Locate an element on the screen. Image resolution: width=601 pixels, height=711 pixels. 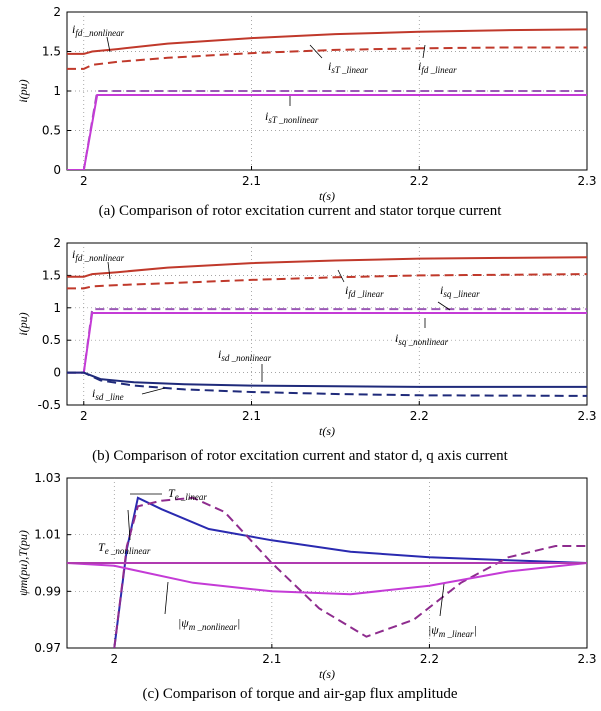
series-annotation: isT _nonlinear is located at coordinates (292, 117).